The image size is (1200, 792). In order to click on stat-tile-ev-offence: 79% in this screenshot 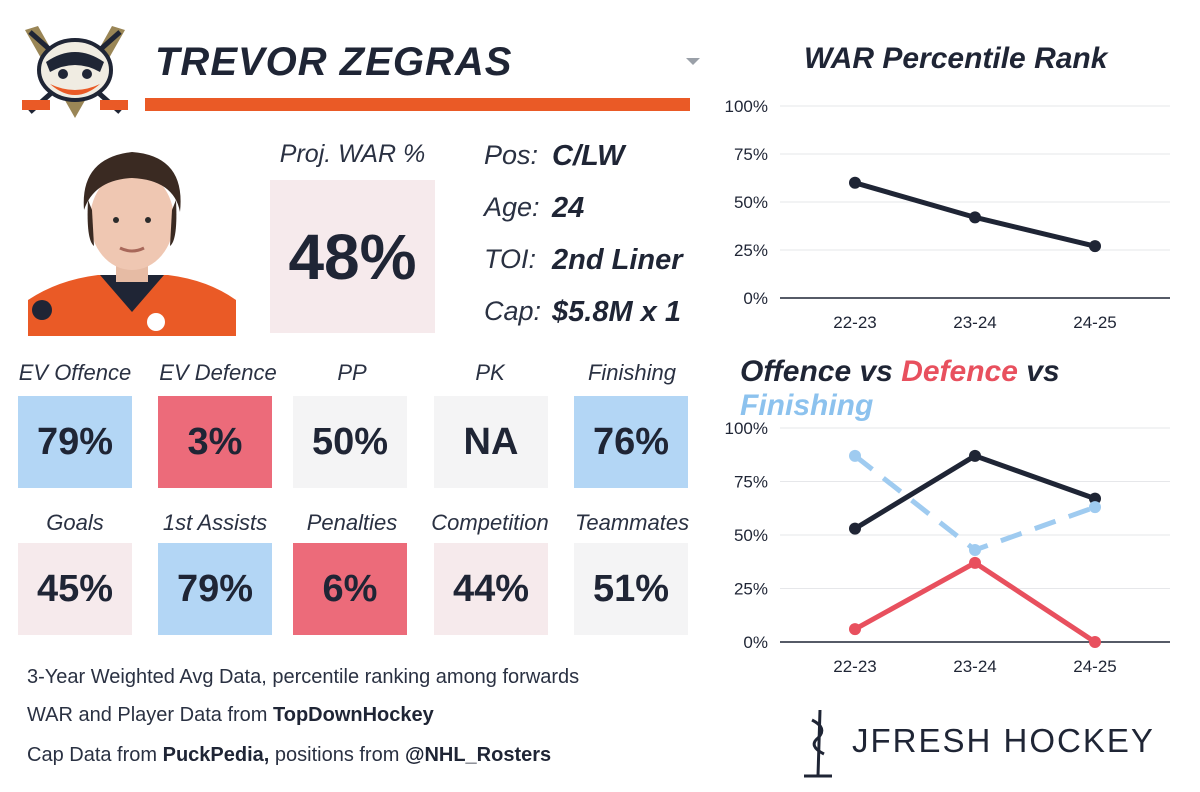, I will do `click(75, 442)`.